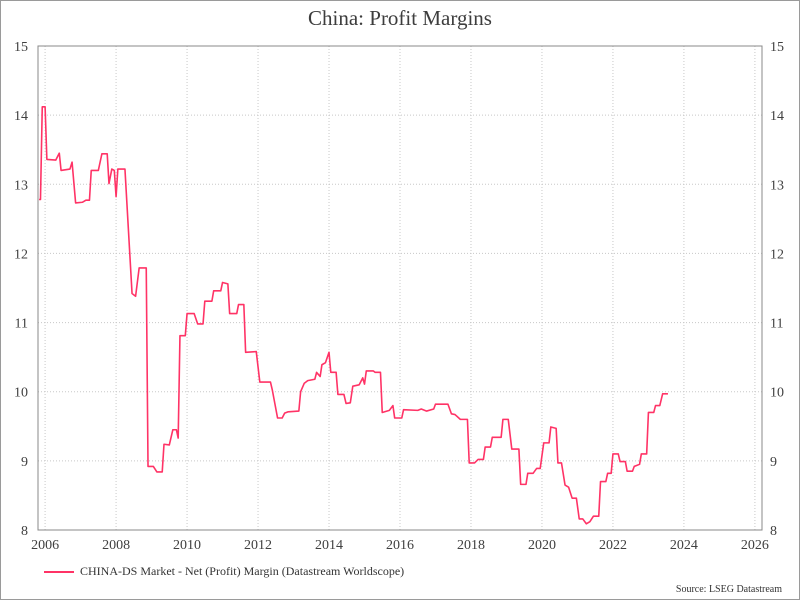  What do you see at coordinates (777, 185) in the screenshot?
I see `y-tick-label-right: 13` at bounding box center [777, 185].